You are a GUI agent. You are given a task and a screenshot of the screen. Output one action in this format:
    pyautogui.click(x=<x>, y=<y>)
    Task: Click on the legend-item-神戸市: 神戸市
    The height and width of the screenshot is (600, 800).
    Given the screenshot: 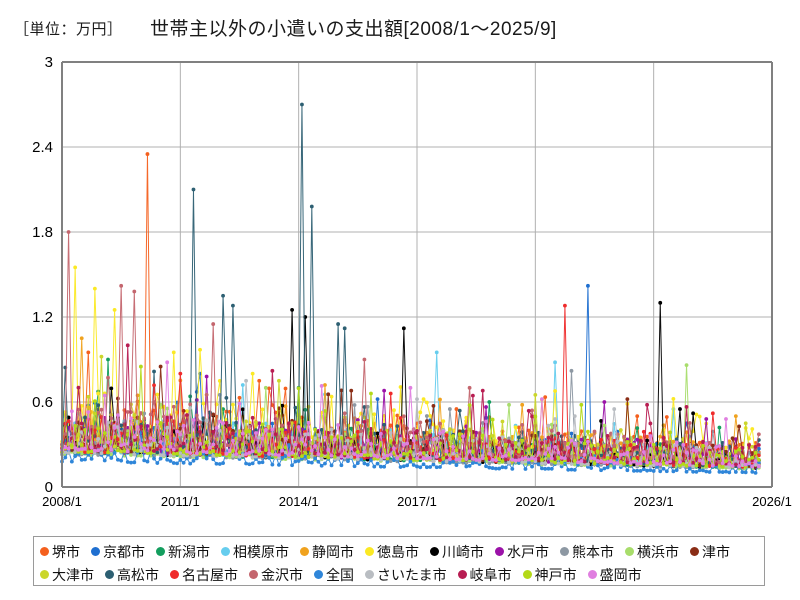 What is the action you would take?
    pyautogui.click(x=549, y=574)
    